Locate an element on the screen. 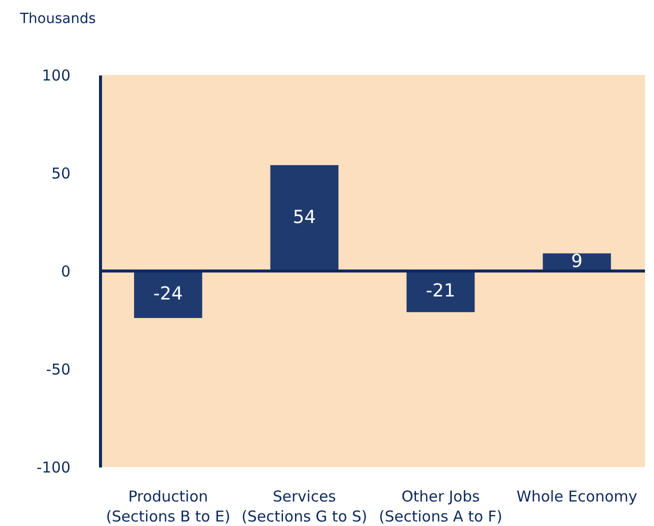 This screenshot has height=526, width=654. data-label: -21 is located at coordinates (441, 291).